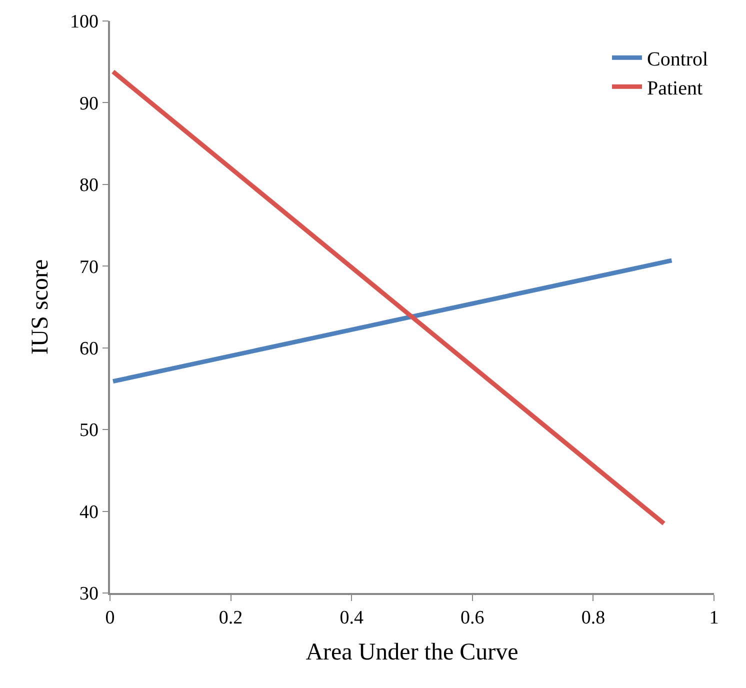  What do you see at coordinates (88, 431) in the screenshot?
I see `y-tick-label: 50` at bounding box center [88, 431].